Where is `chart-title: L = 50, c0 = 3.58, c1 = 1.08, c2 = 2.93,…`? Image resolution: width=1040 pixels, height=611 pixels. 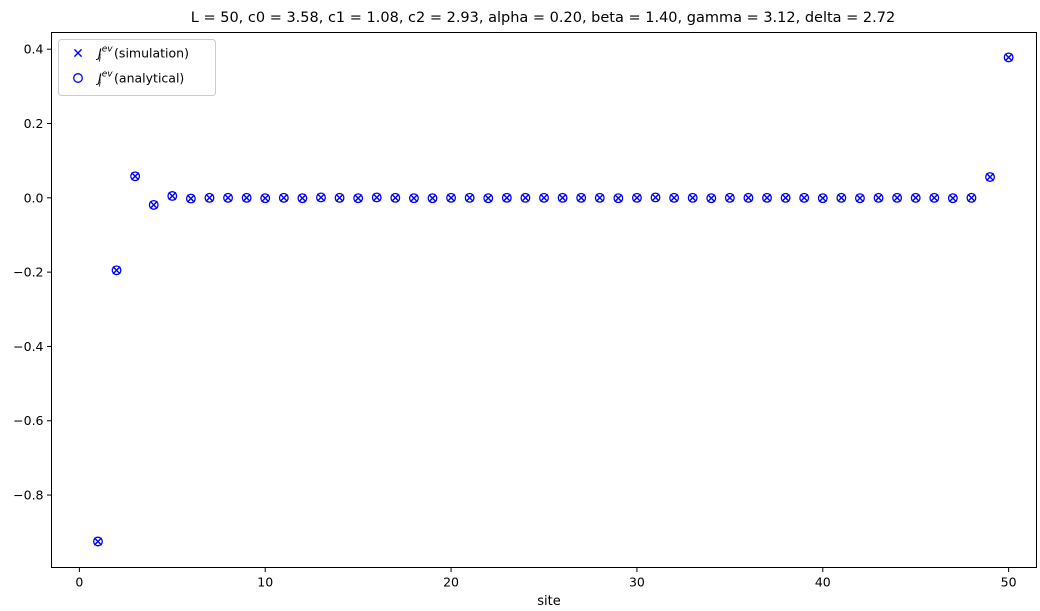 chart-title: L = 50, c0 = 3.58, c1 = 1.08, c2 = 2.93,… is located at coordinates (543, 18).